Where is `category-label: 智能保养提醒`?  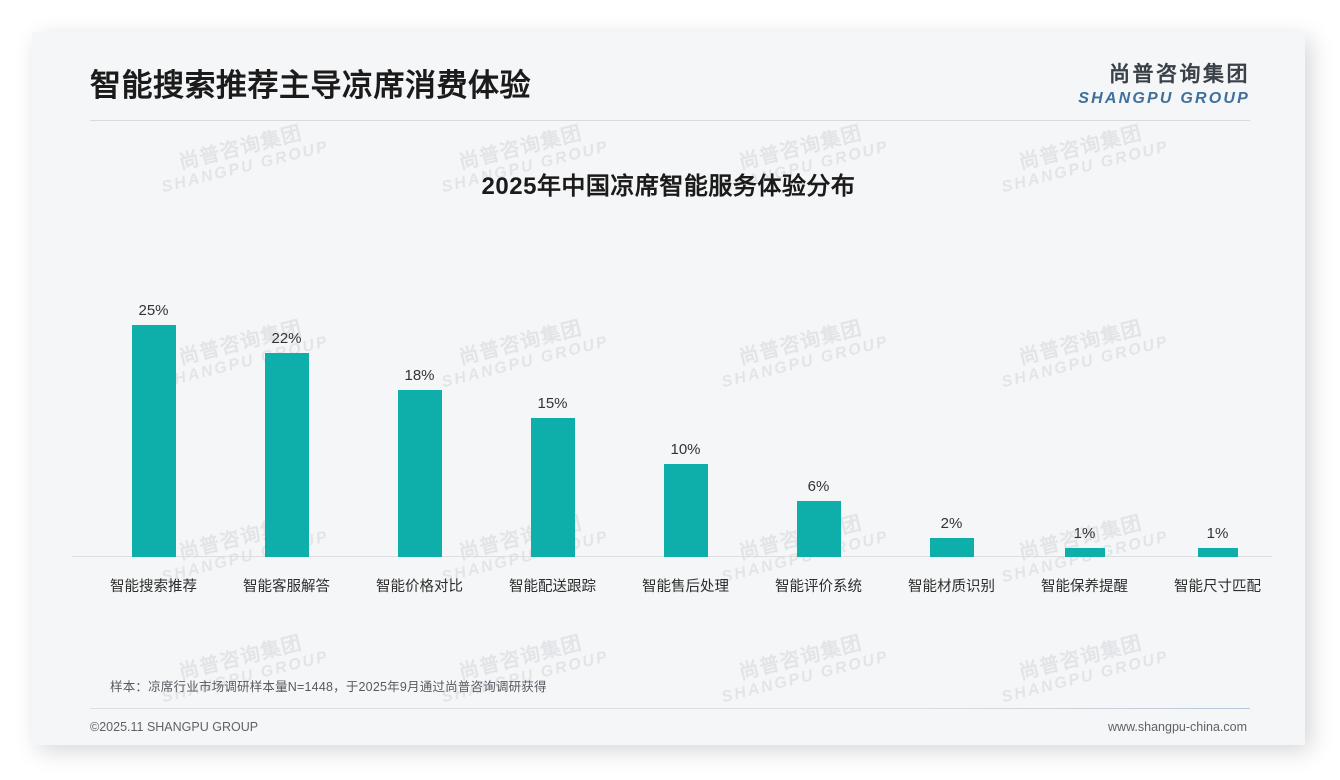
category-label: 智能保养提醒 is located at coordinates (1084, 587).